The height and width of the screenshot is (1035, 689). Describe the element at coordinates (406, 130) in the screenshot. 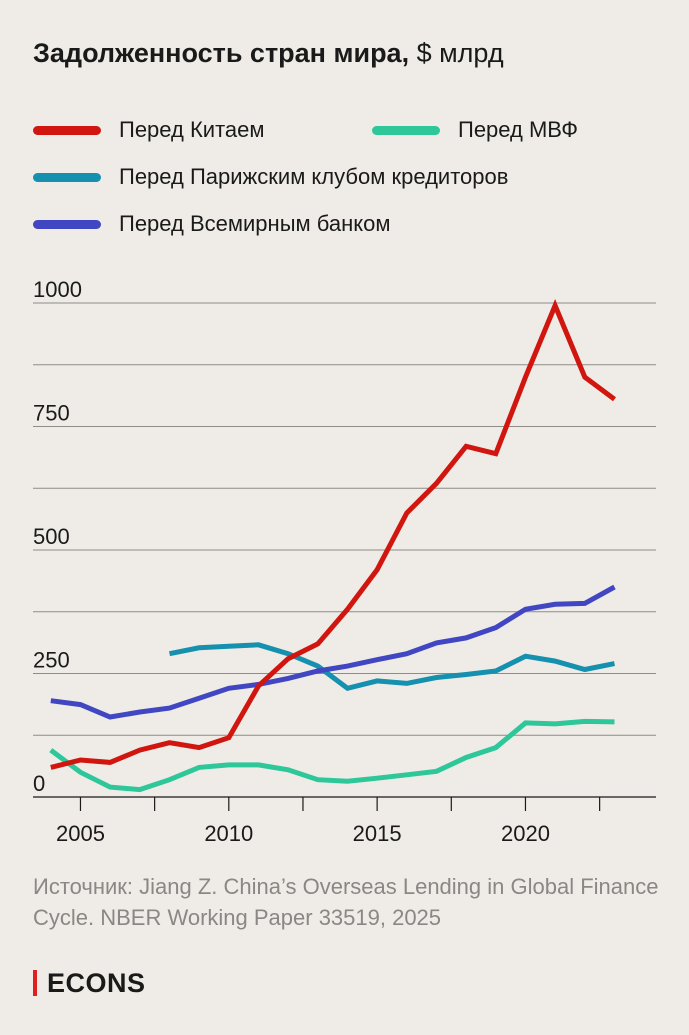

I see `legend-swatch-imf` at that location.